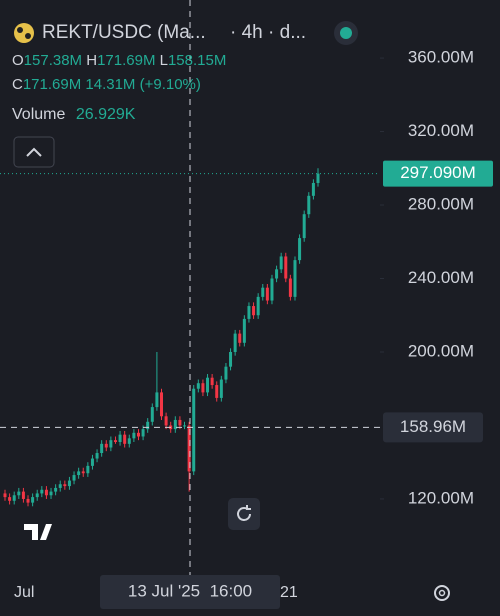  What do you see at coordinates (74, 114) in the screenshot?
I see `volume-line: Volume 26.929K` at bounding box center [74, 114].